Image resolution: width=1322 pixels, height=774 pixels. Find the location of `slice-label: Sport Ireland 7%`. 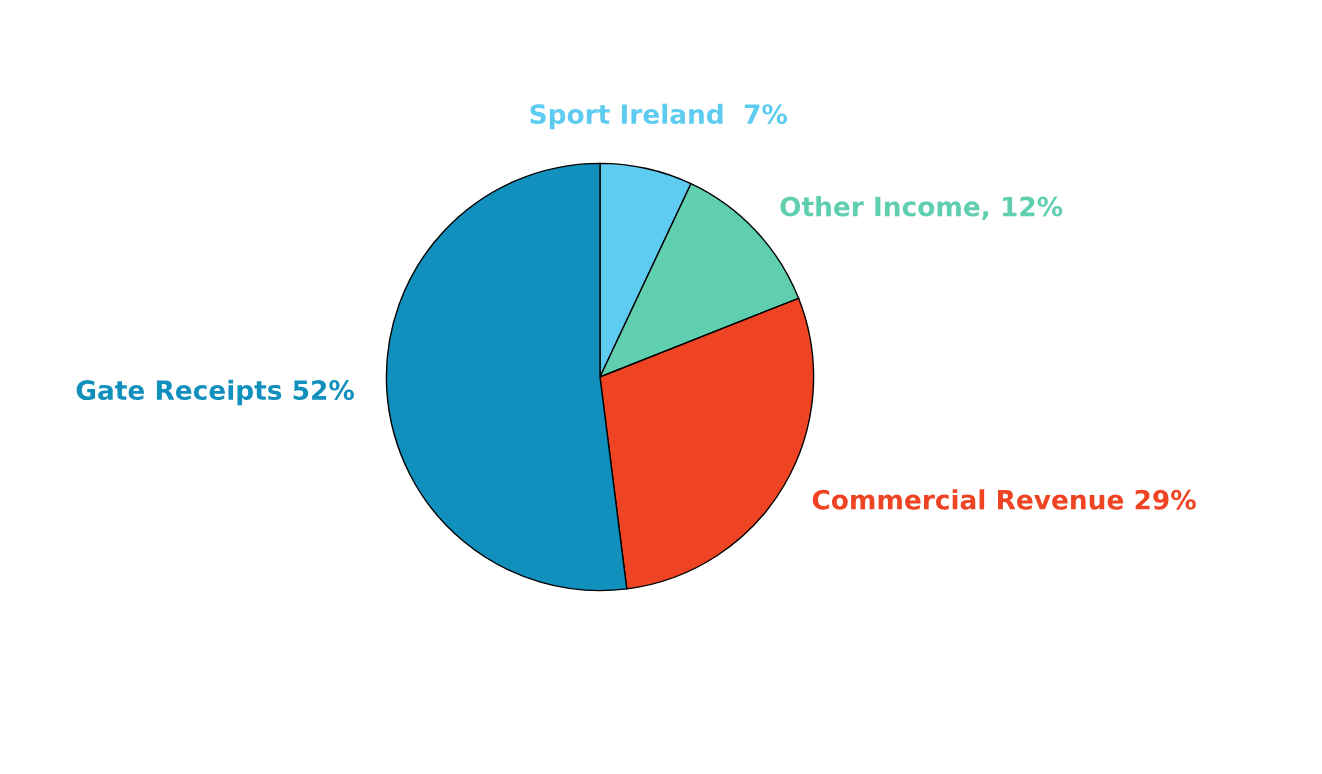

slice-label: Sport Ireland 7% is located at coordinates (659, 116).